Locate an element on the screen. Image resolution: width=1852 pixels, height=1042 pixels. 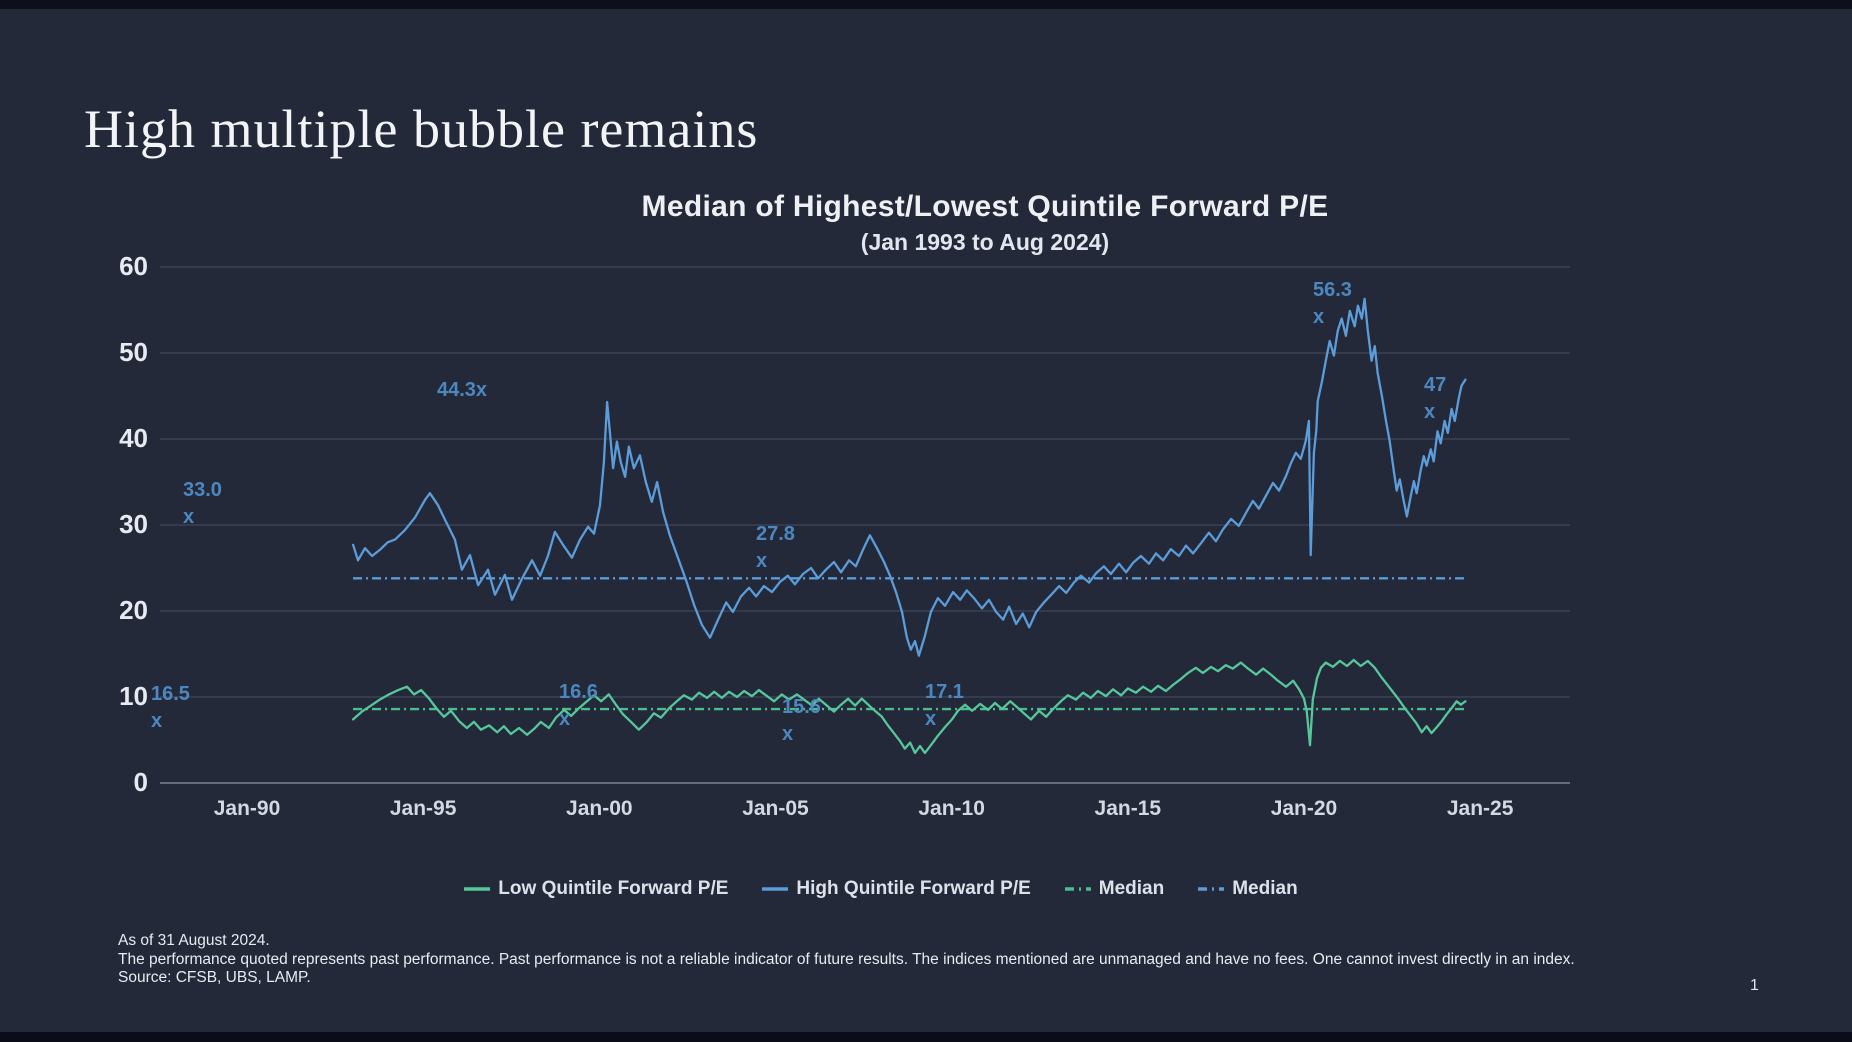
legend-item-3: Median is located at coordinates (1247, 889).